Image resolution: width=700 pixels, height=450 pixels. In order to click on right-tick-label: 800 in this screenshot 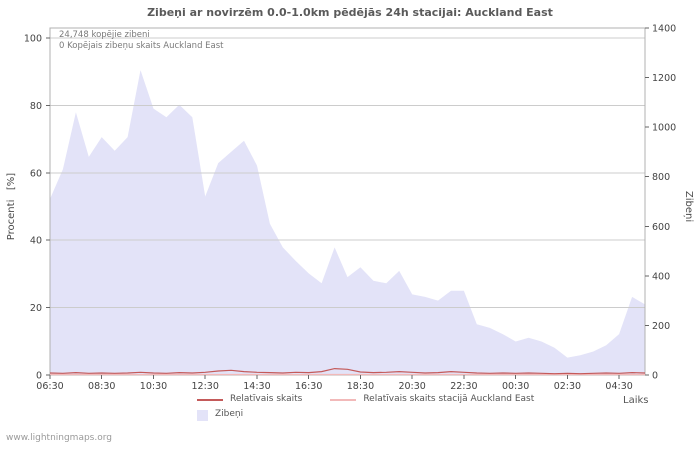, I will do `click(661, 177)`.